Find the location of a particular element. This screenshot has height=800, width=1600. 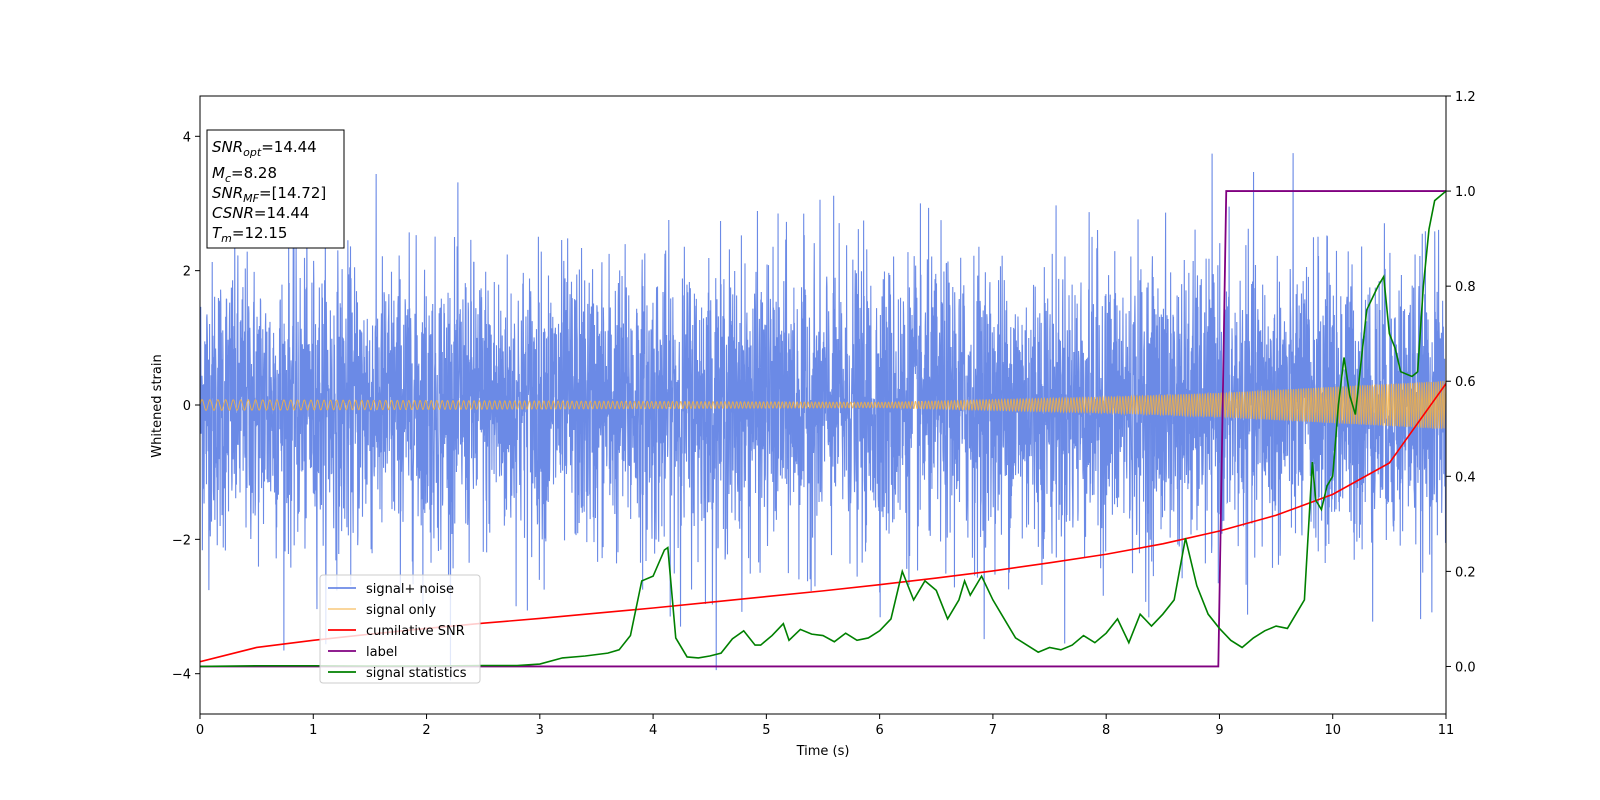

y-right-tick-label: 0.4 is located at coordinates (1465, 477).